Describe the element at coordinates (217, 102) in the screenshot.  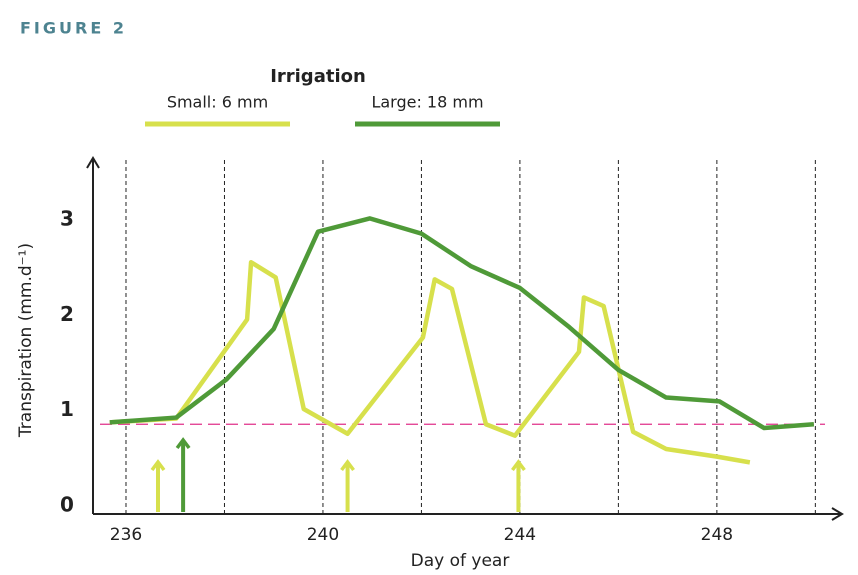
I see `legend-label: Small: 6 mm` at that location.